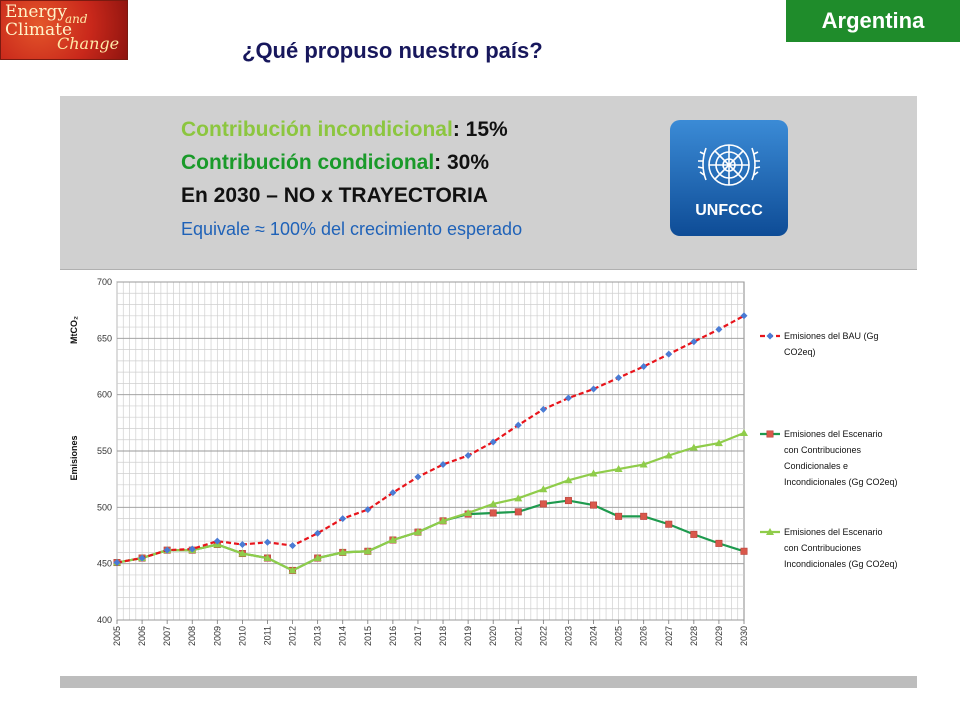 The image size is (960, 720). I want to click on x-tick-label: 2020, so click(493, 636).